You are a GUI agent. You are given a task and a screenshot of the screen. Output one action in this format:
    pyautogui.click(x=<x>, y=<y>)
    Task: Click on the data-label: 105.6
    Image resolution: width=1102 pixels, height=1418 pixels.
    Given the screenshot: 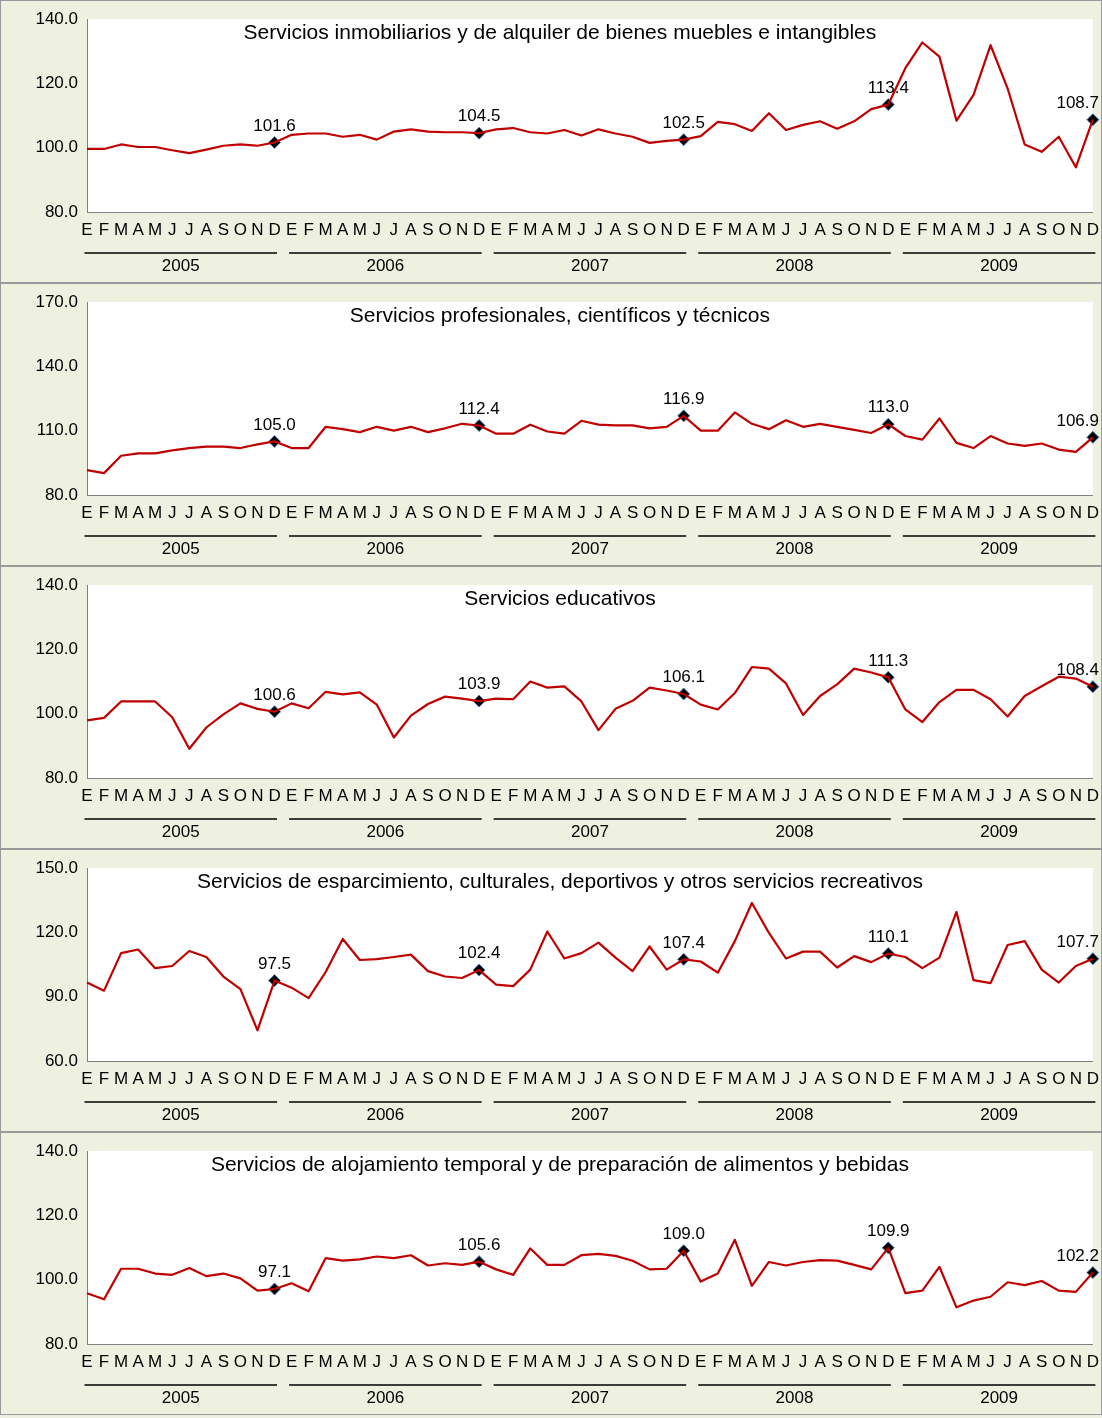 What is the action you would take?
    pyautogui.click(x=479, y=1244)
    